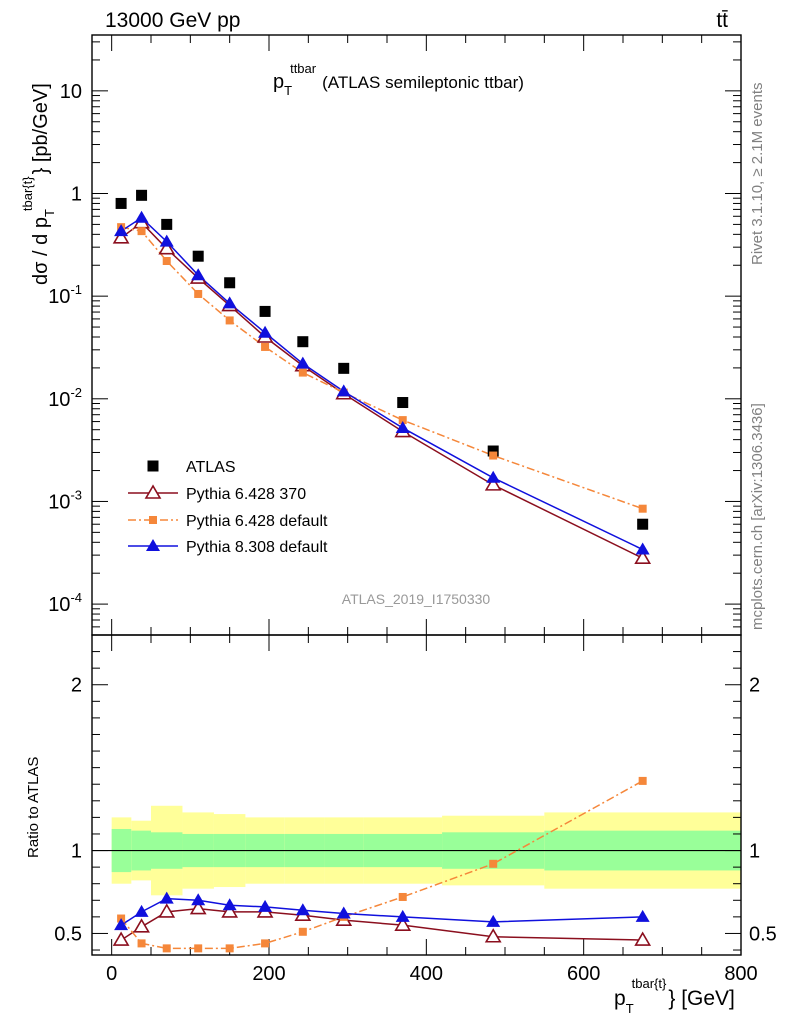 This screenshot has height=1024, width=786. I want to click on main-y-axis-label-sup: tbar{t}, so click(27, 193).